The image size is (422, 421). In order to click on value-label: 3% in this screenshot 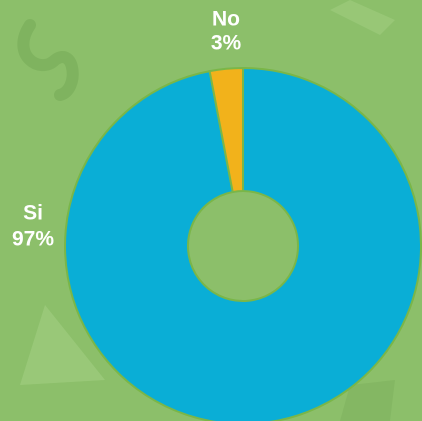, I will do `click(226, 43)`.